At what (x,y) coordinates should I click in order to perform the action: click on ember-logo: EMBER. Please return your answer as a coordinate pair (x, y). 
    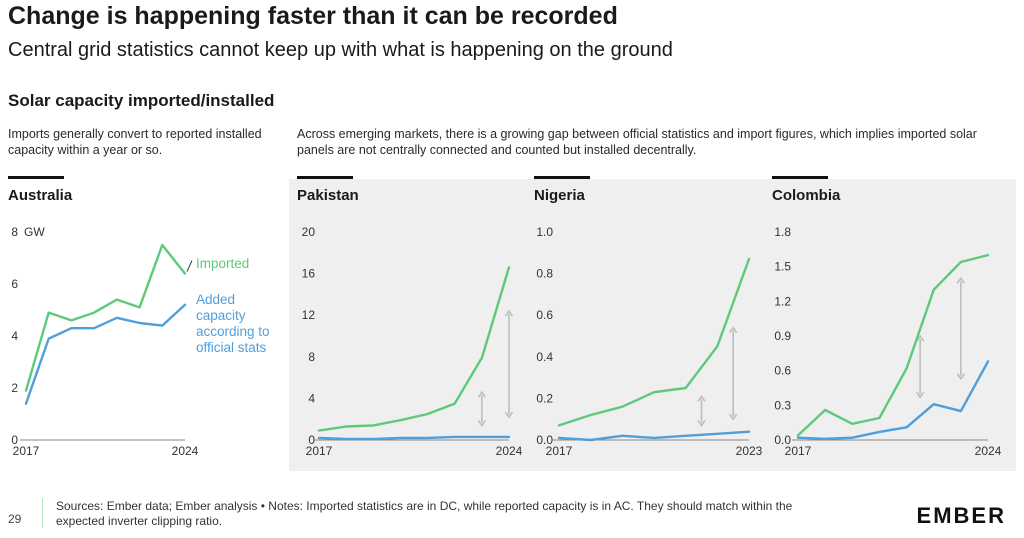
    Looking at the image, I should click on (961, 515).